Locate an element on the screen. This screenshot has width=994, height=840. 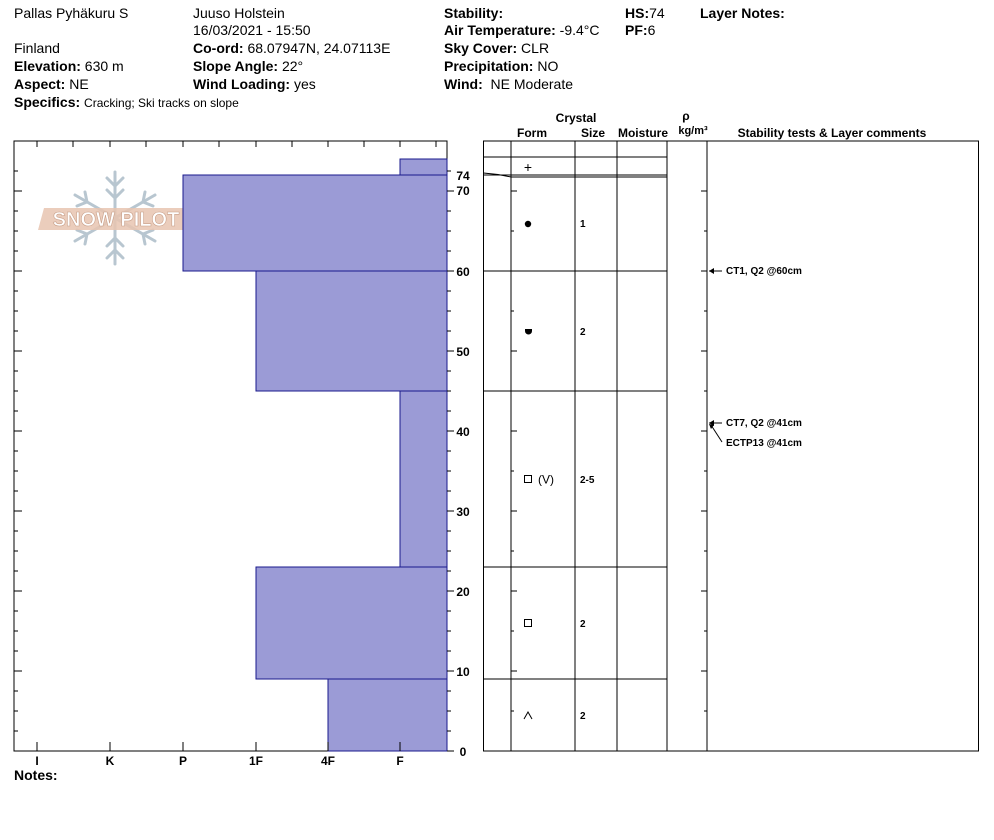
notes: Notes: is located at coordinates (36, 775).